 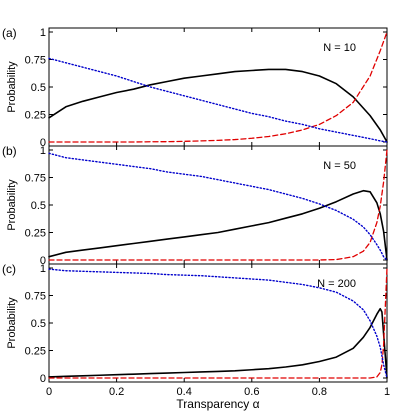 I want to click on x-tick-label: 0.8, so click(x=319, y=392).